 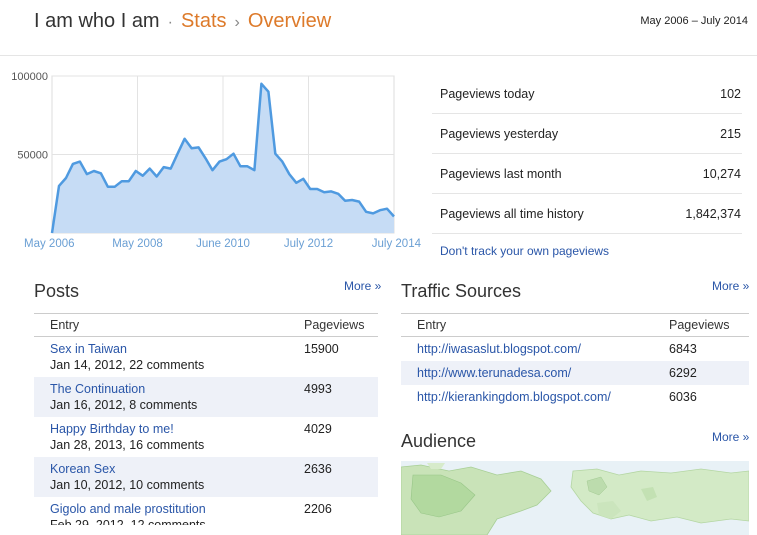 I want to click on breadcrumb: I am who I am · Stats › Overview, so click(x=182, y=21).